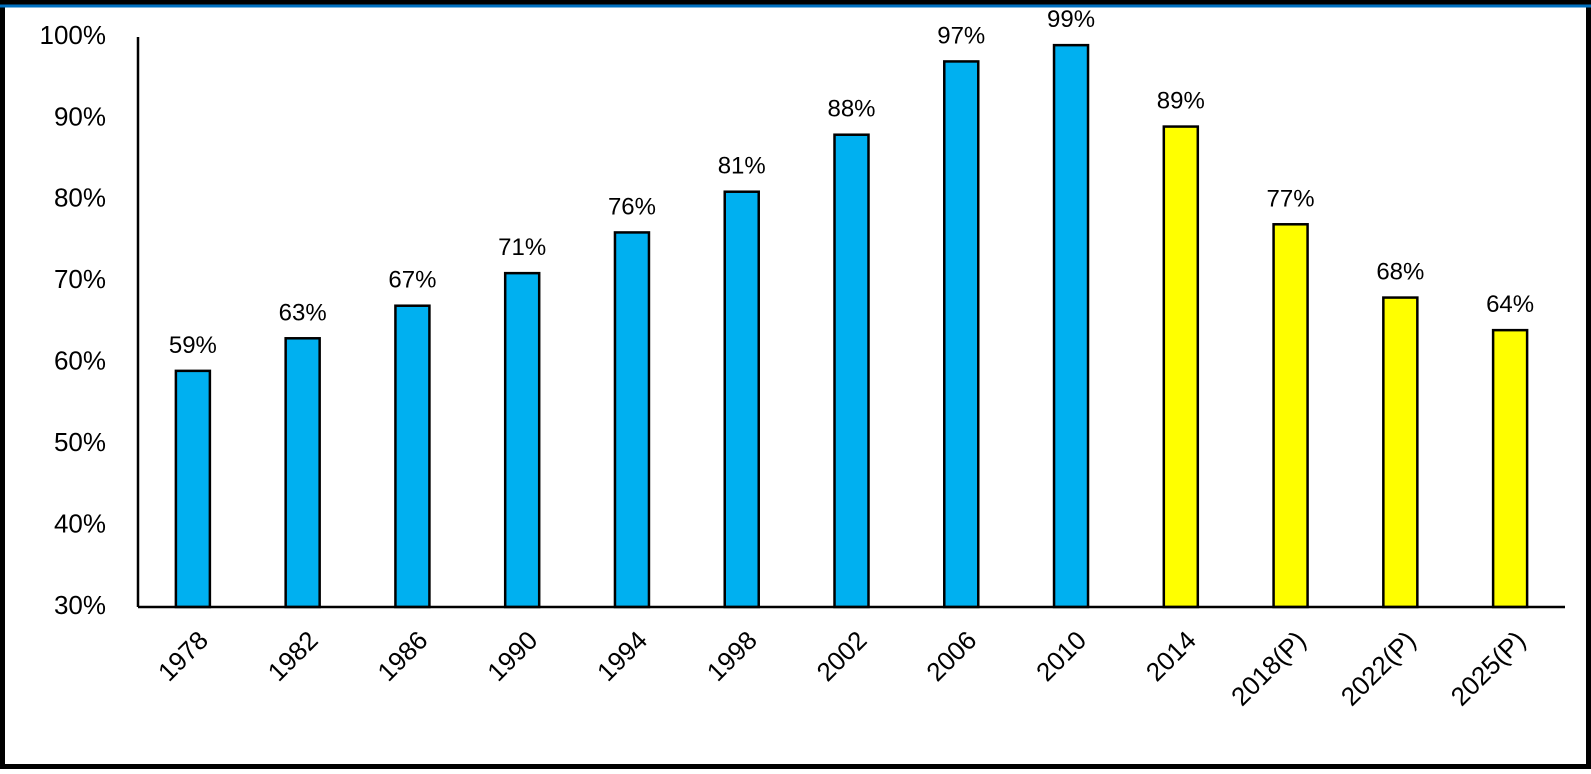 The width and height of the screenshot is (1591, 774). I want to click on value-label: 89%, so click(1181, 101).